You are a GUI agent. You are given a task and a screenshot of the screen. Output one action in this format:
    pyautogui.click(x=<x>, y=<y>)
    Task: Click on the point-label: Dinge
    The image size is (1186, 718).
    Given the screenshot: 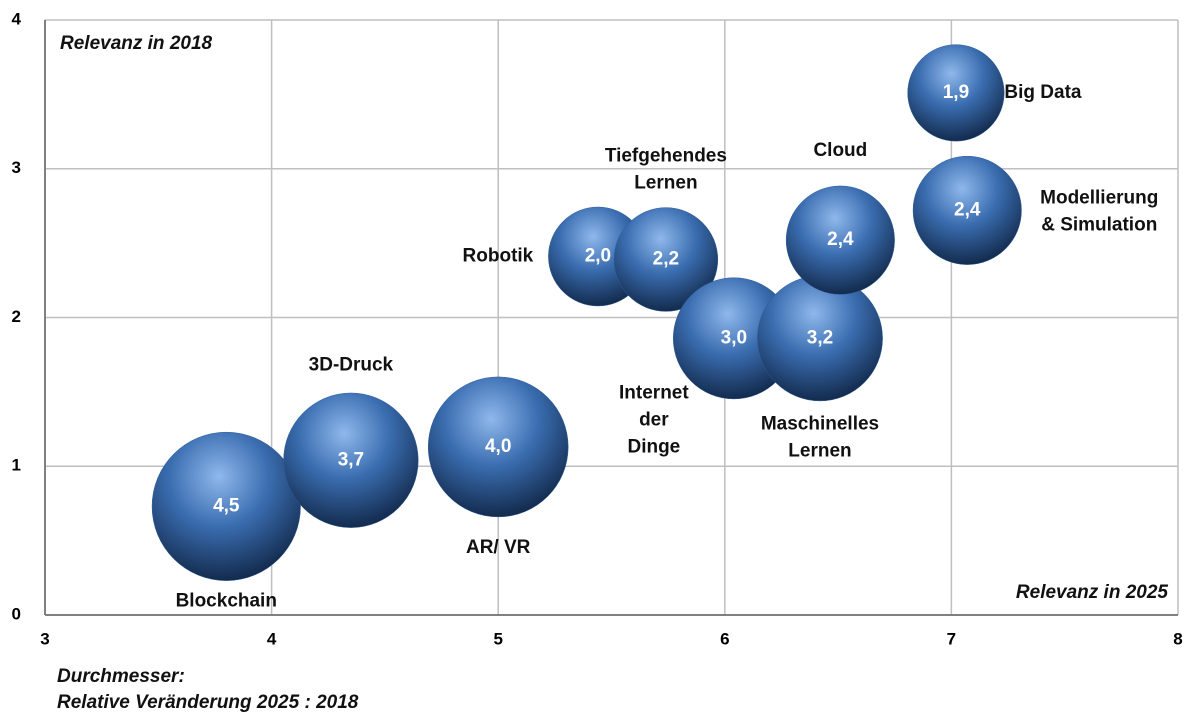 What is the action you would take?
    pyautogui.click(x=653, y=446)
    